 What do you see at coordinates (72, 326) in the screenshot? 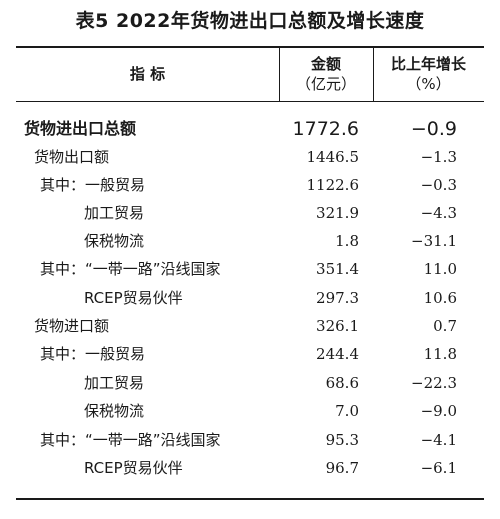
I see `row-label: 货物进口额` at bounding box center [72, 326].